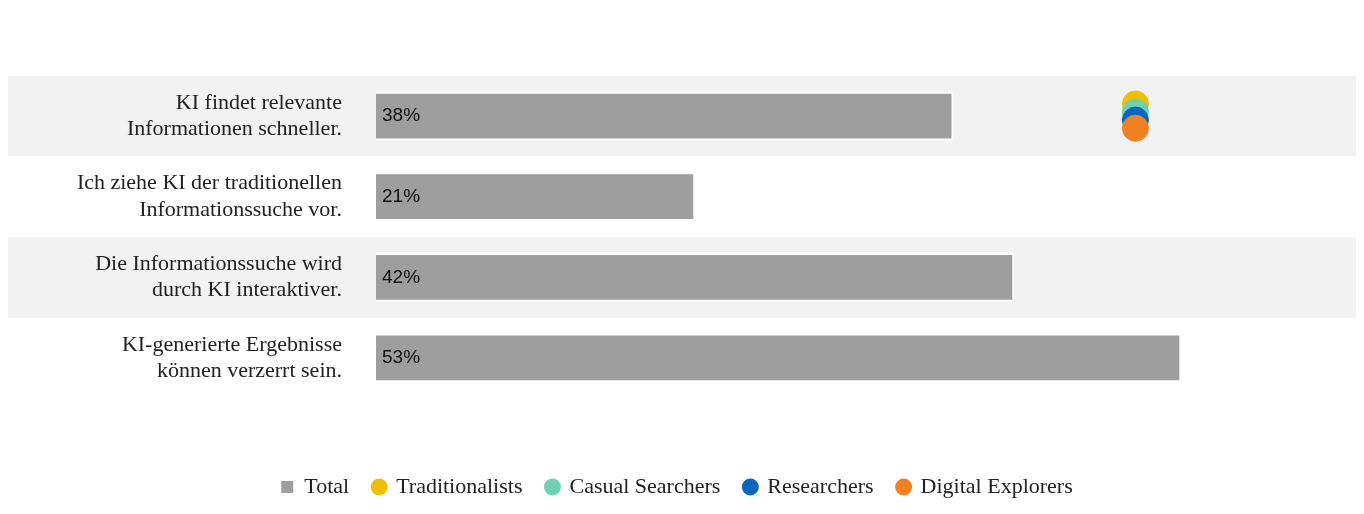  Describe the element at coordinates (996, 485) in the screenshot. I see `legend-label: Digital Explorers` at that location.